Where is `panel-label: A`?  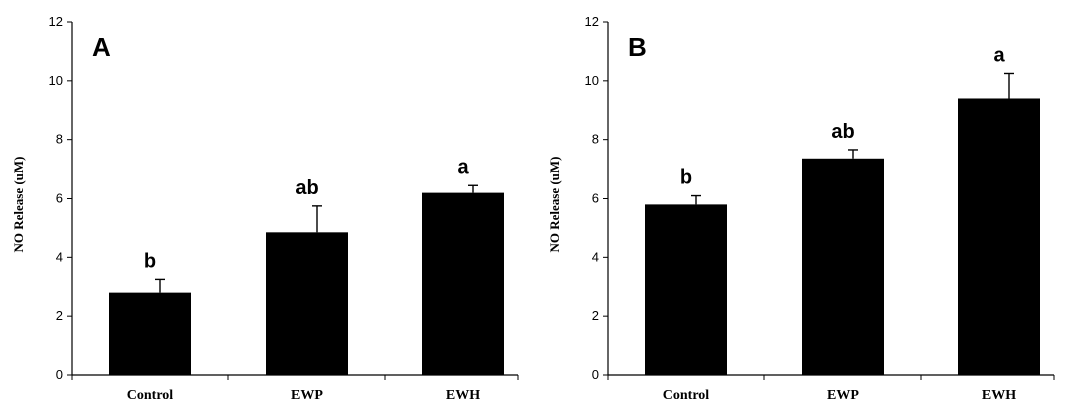 panel-label: A is located at coordinates (101, 47).